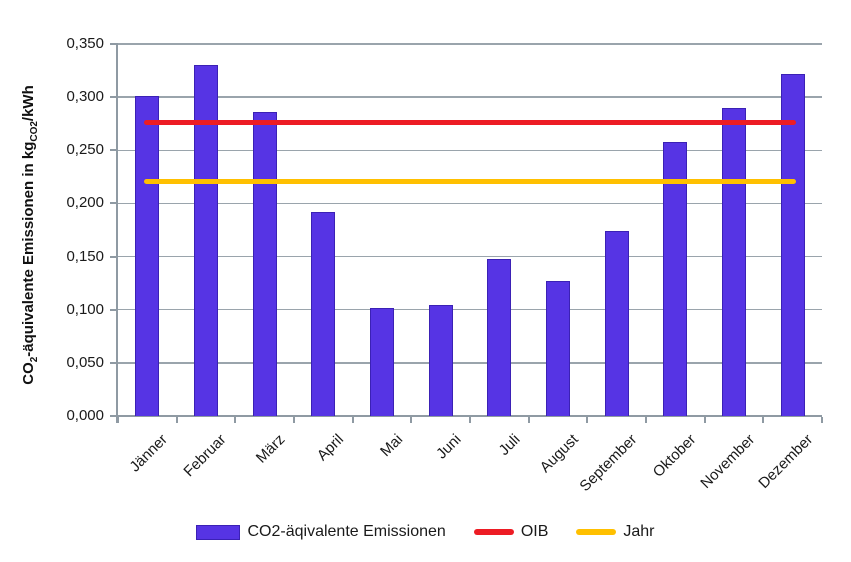 The image size is (851, 562). Describe the element at coordinates (271, 449) in the screenshot. I see `x-tick-label-märz: März` at that location.